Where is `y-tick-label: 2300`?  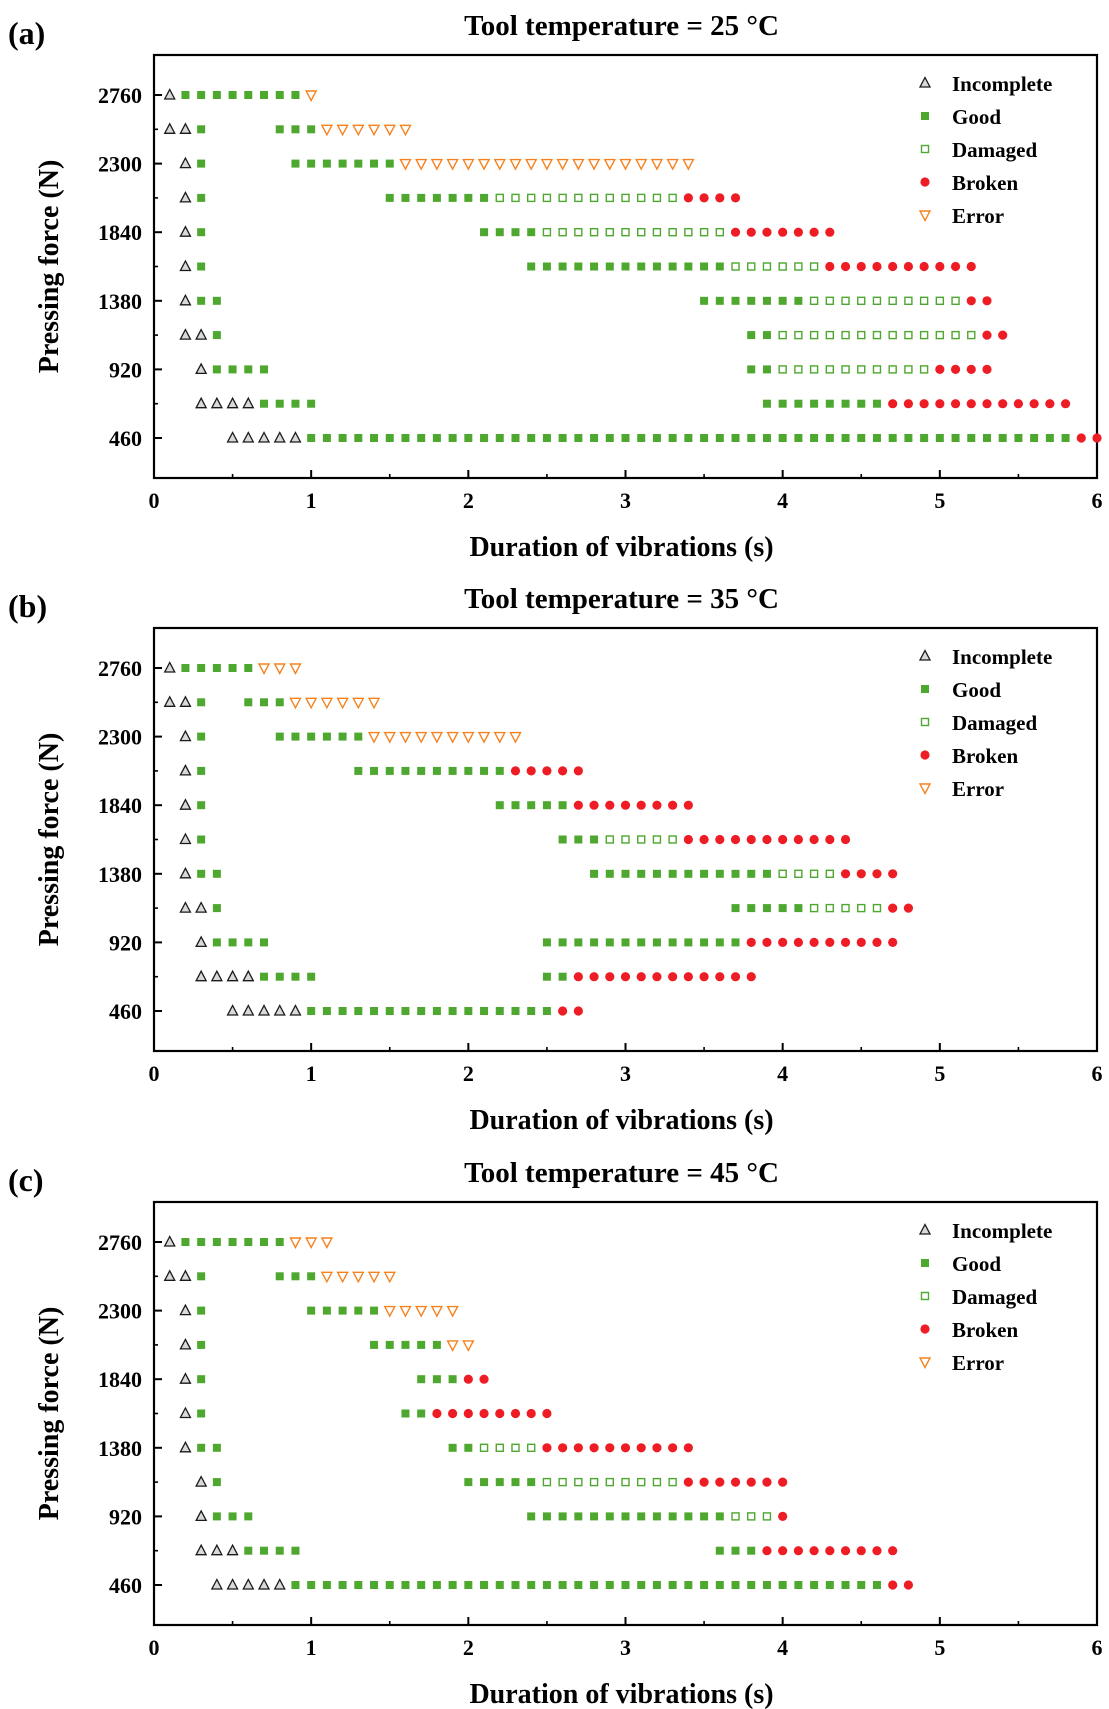
y-tick-label: 2300 is located at coordinates (120, 1311).